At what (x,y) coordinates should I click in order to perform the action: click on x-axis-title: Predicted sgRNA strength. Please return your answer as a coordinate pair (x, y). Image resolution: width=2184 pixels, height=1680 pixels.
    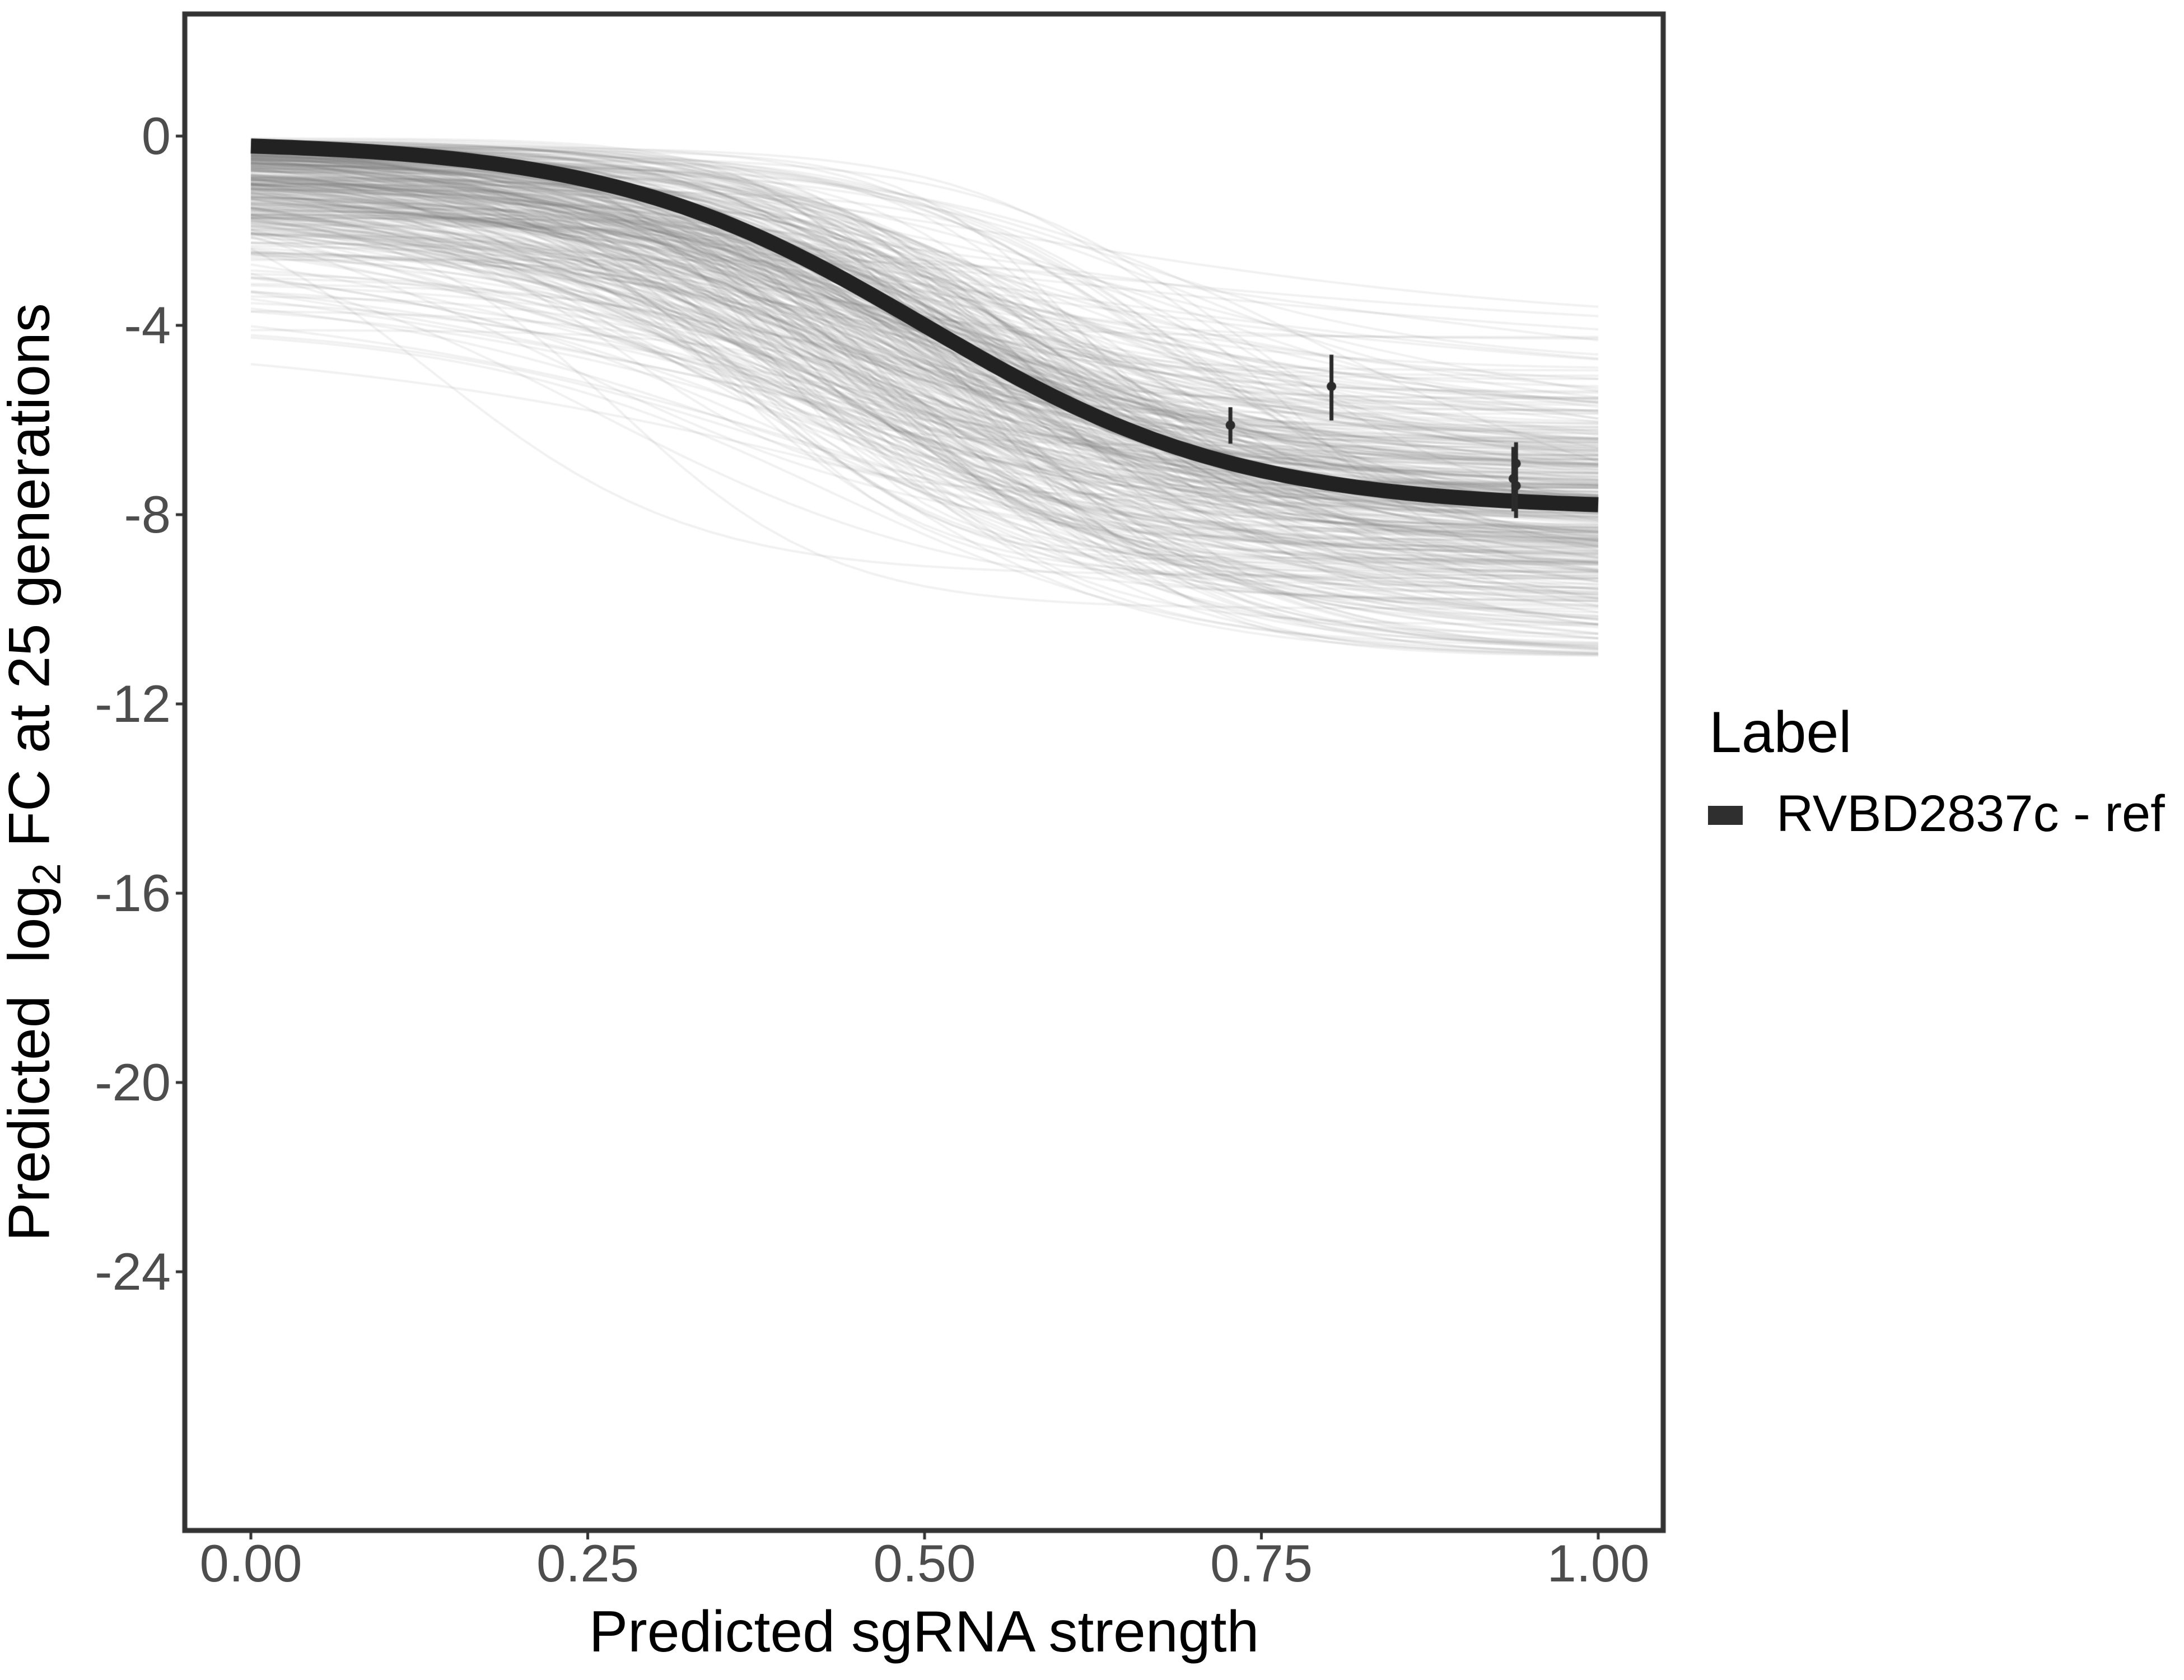
    Looking at the image, I should click on (924, 1632).